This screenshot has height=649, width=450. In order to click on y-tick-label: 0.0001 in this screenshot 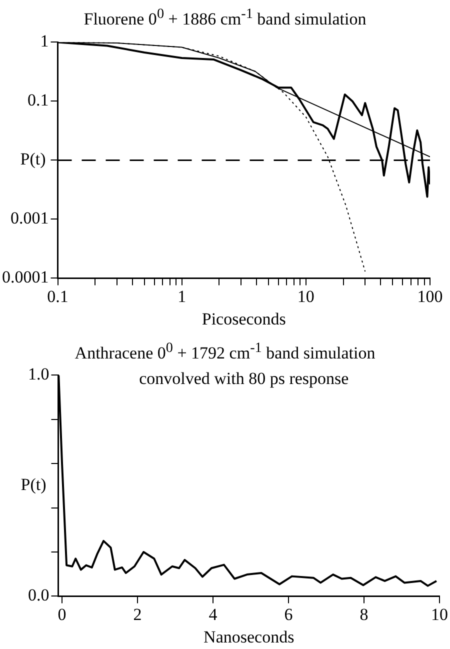, I will do `click(25, 276)`.